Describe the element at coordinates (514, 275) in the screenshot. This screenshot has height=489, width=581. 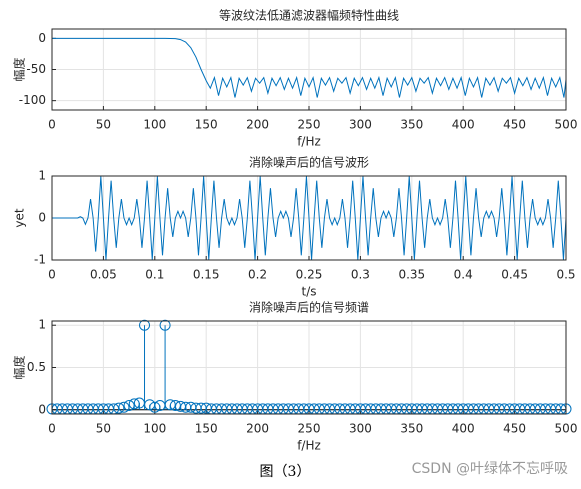
I see `x-tick-label: 0.45` at that location.